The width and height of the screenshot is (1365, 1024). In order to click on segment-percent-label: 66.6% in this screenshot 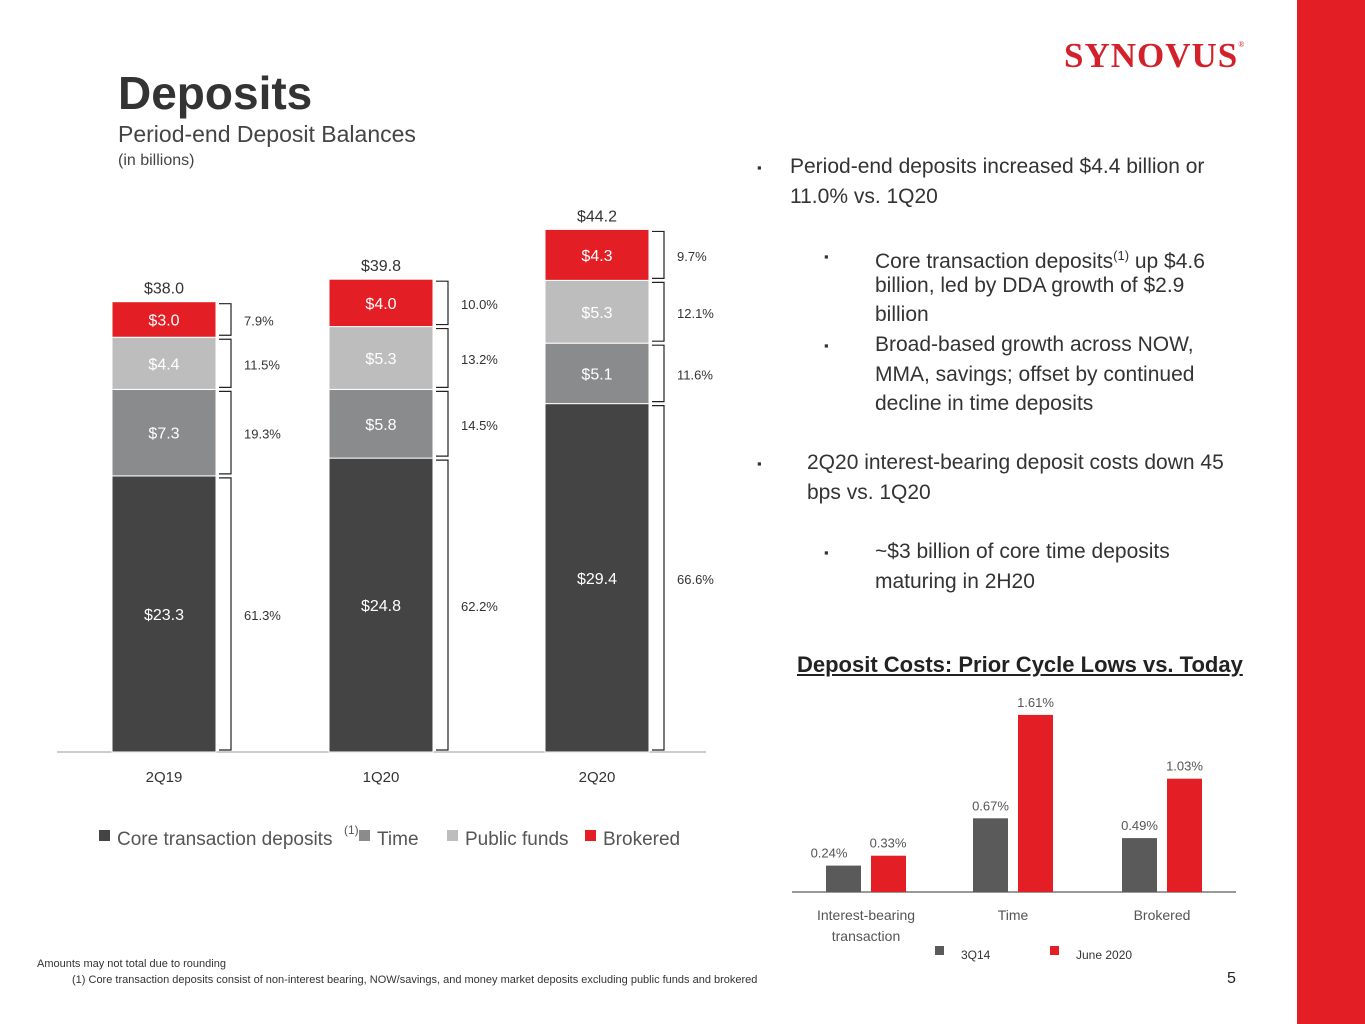, I will do `click(695, 579)`.